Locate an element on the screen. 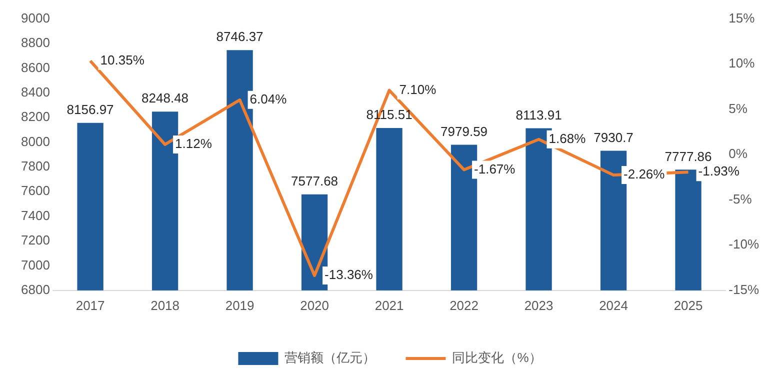 The height and width of the screenshot is (383, 780). y-tick-label: 7400 is located at coordinates (35, 215).